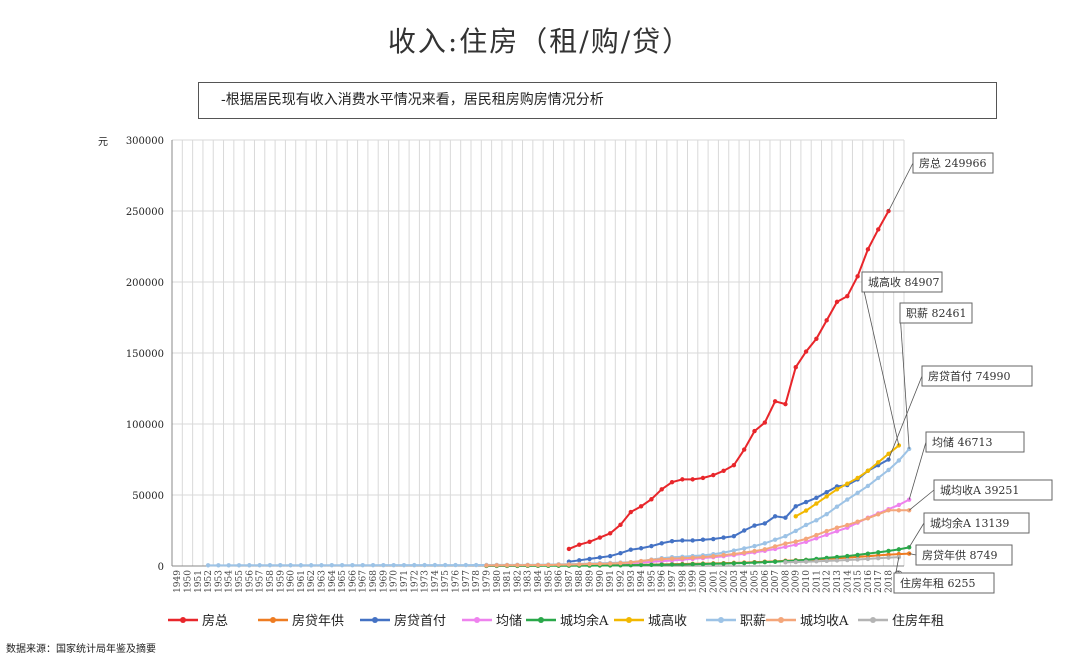  Describe the element at coordinates (786, 581) in the screenshot. I see `x-tick-label: 2008` at that location.